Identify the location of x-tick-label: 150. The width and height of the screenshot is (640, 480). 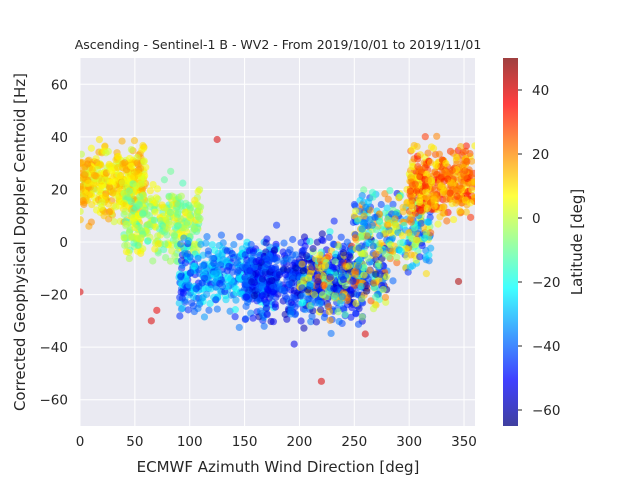
(245, 442).